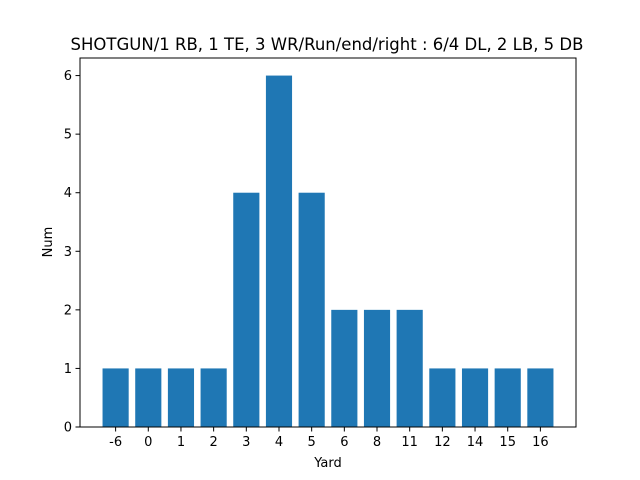  Describe the element at coordinates (377, 442) in the screenshot. I see `x-tick-label: 8` at that location.